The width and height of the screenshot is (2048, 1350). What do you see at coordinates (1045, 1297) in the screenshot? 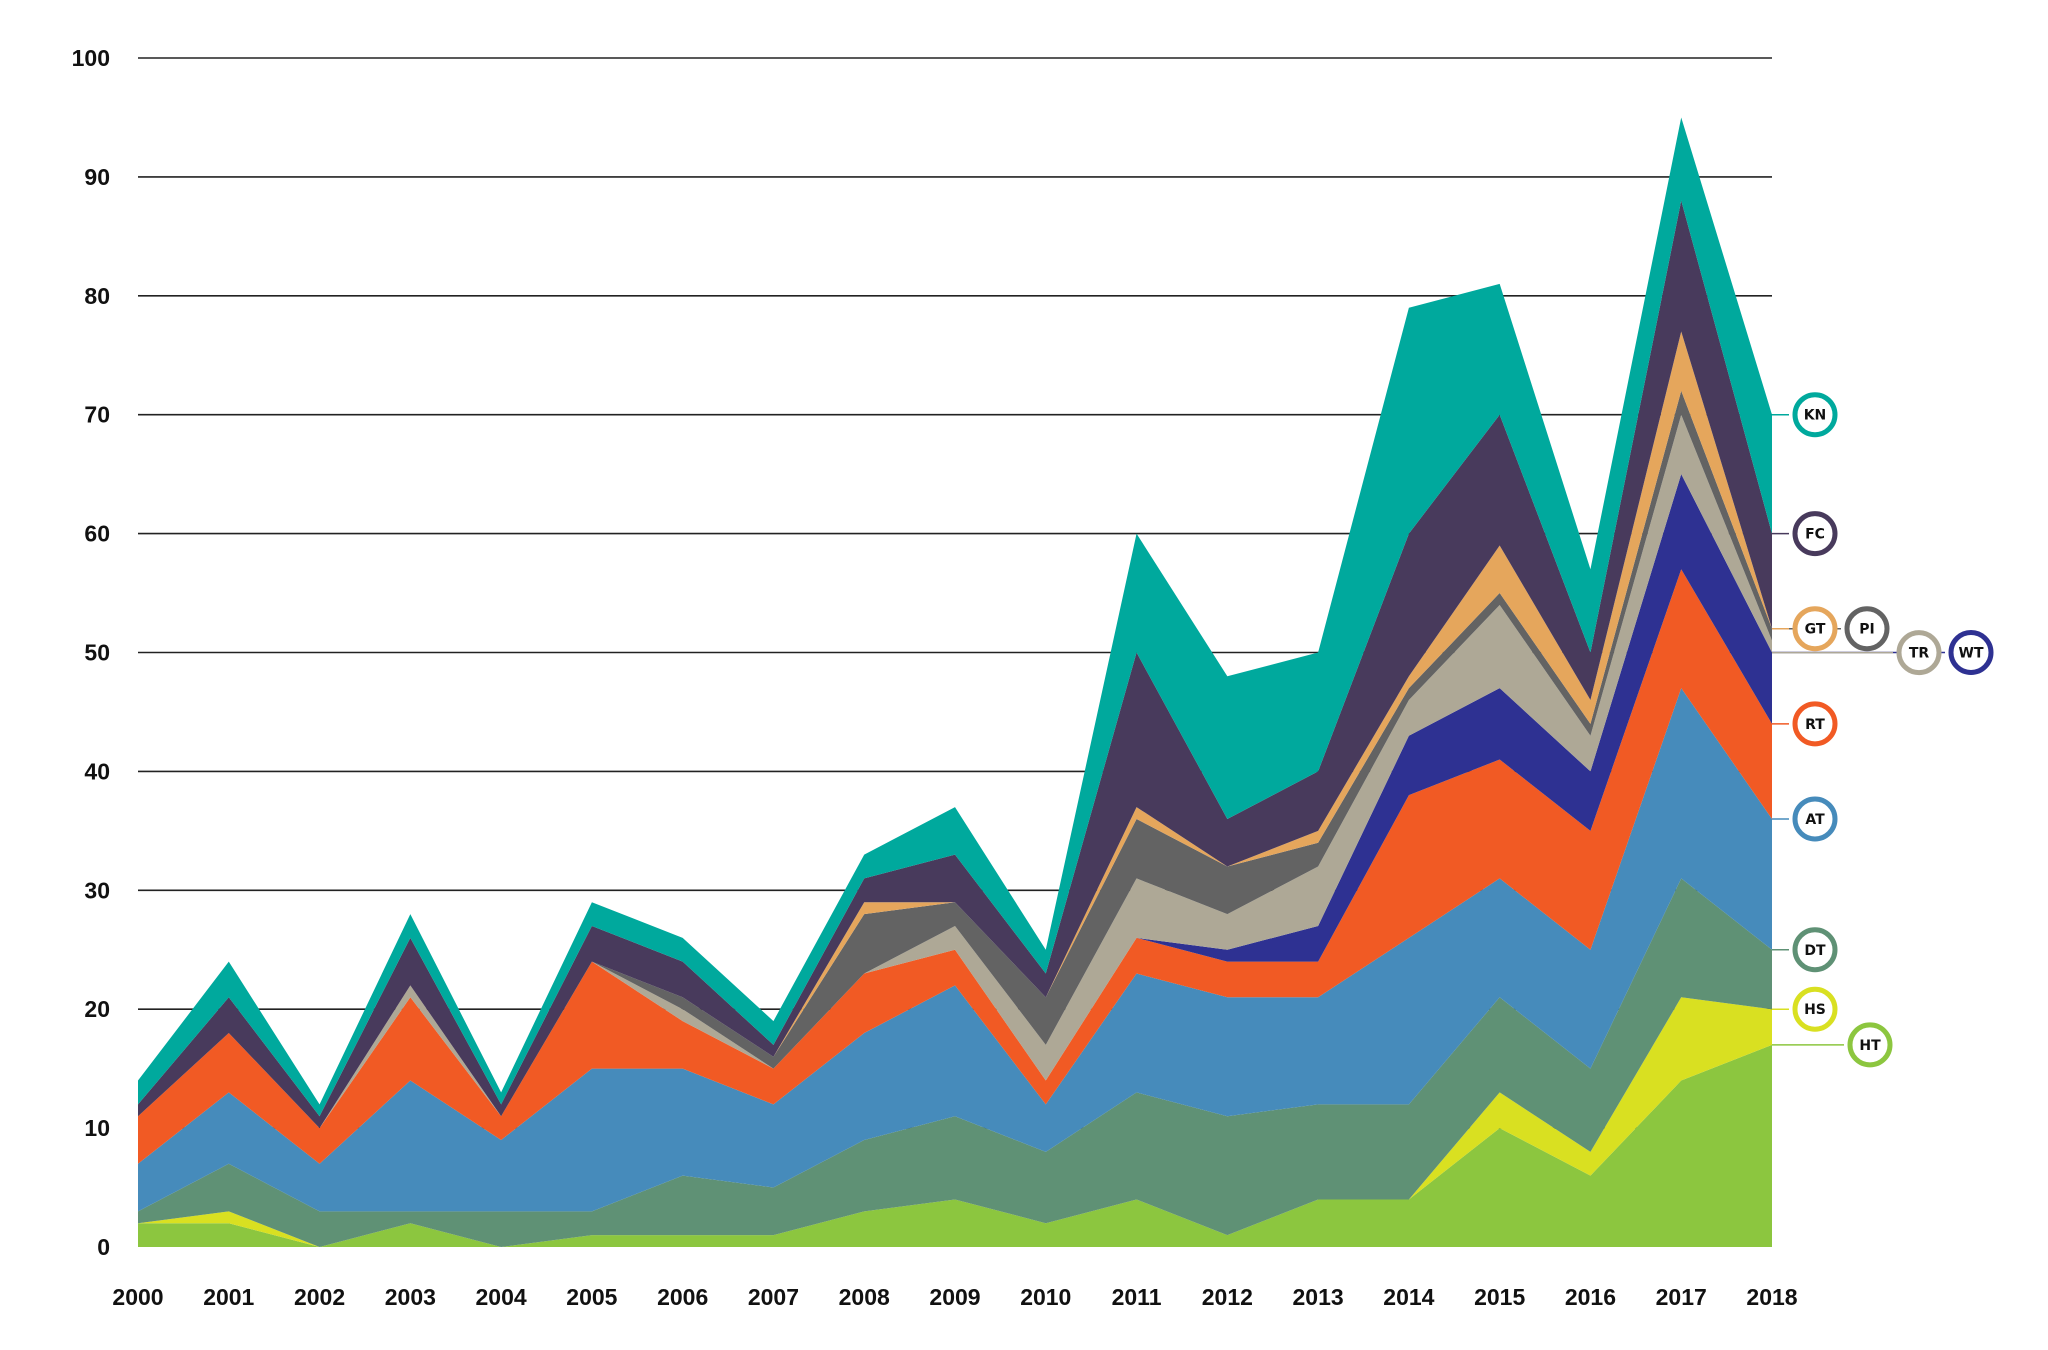
I see `x-tick-label: 2010` at bounding box center [1045, 1297].